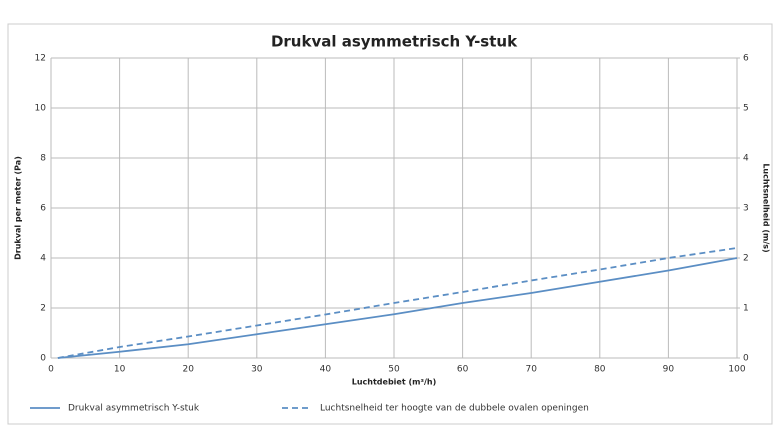  What do you see at coordinates (669, 370) in the screenshot?
I see `x-tick-label: 90` at bounding box center [669, 370].